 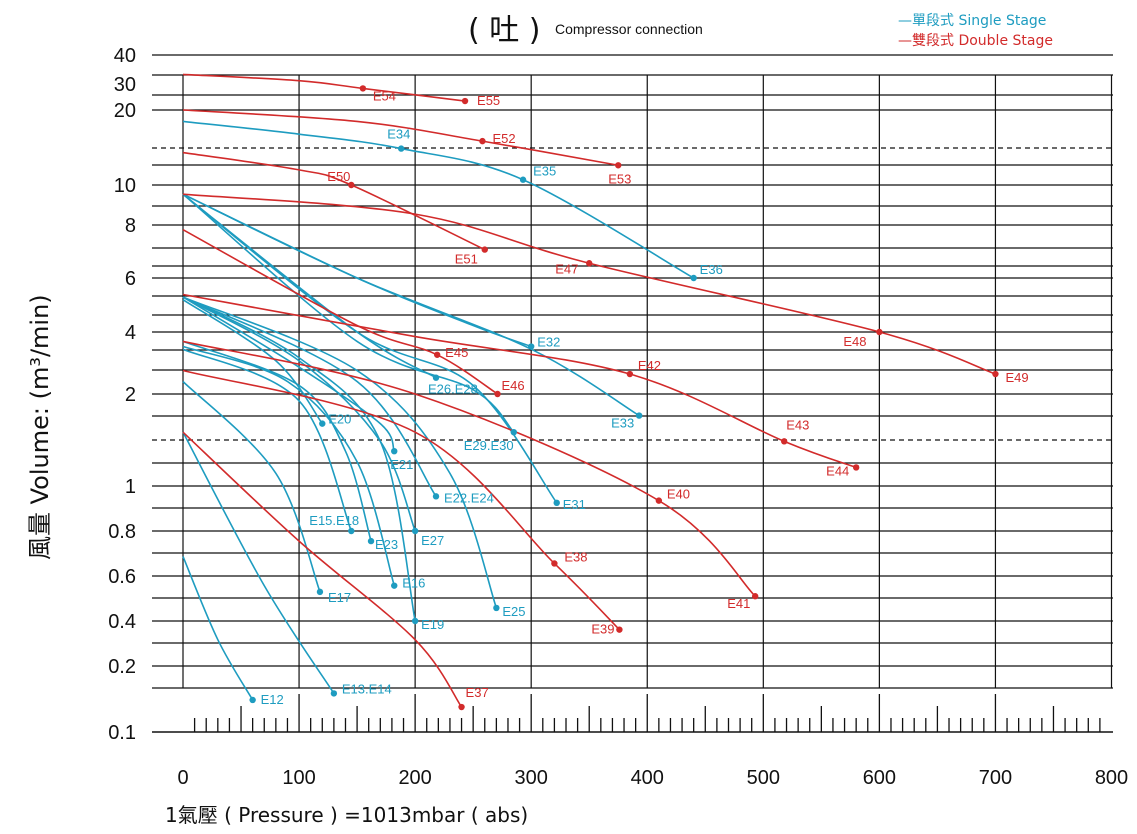 I want to click on chart-title: ( 吐 ), so click(x=504, y=30).